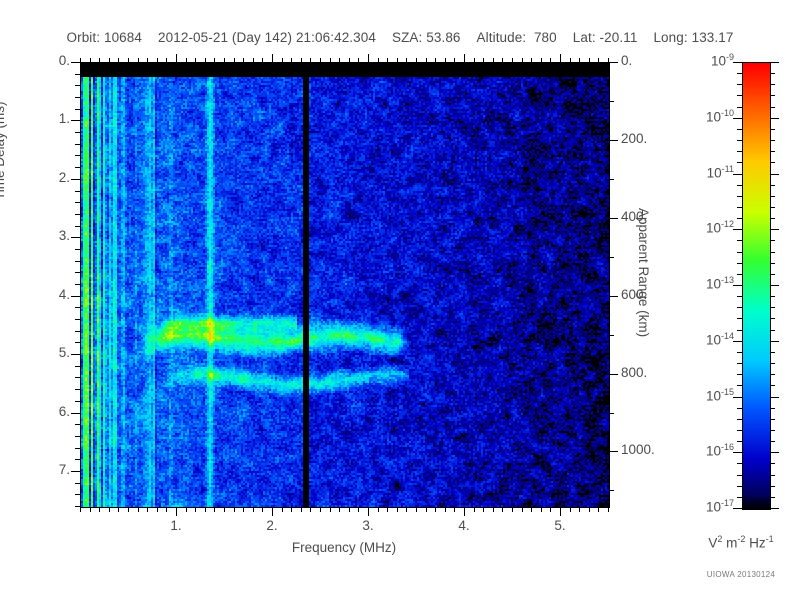  I want to click on long-label: Long:, so click(670, 37).